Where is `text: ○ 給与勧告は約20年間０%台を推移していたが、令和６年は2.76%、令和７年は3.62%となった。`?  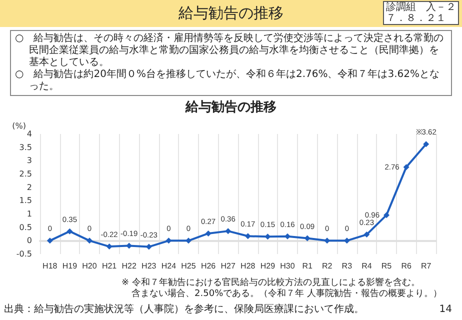
text: ○ 給与勧告は約20年間０%台を推移していたが、令和６年は2.76%、令和７年は3.62%となった。 is located at coordinates (227, 81).